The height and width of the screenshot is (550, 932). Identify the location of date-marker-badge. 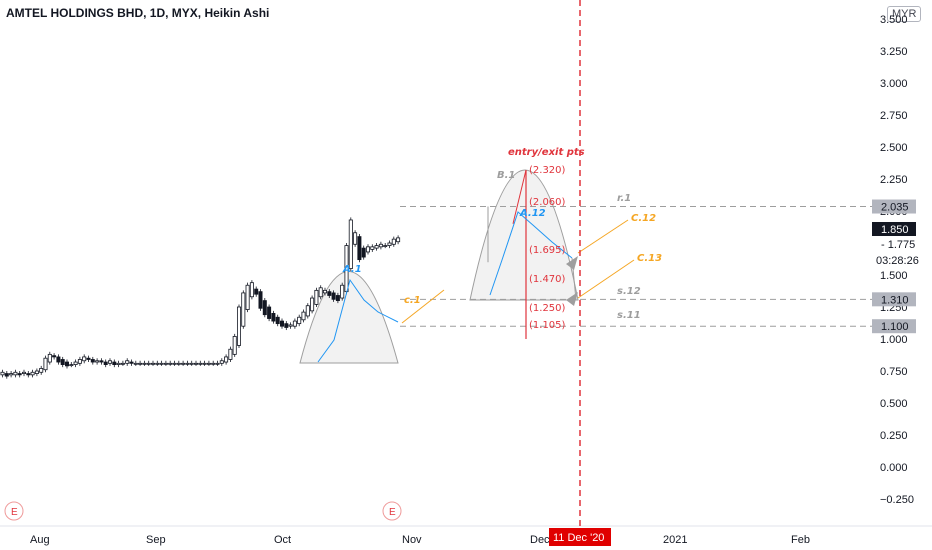
(580, 537).